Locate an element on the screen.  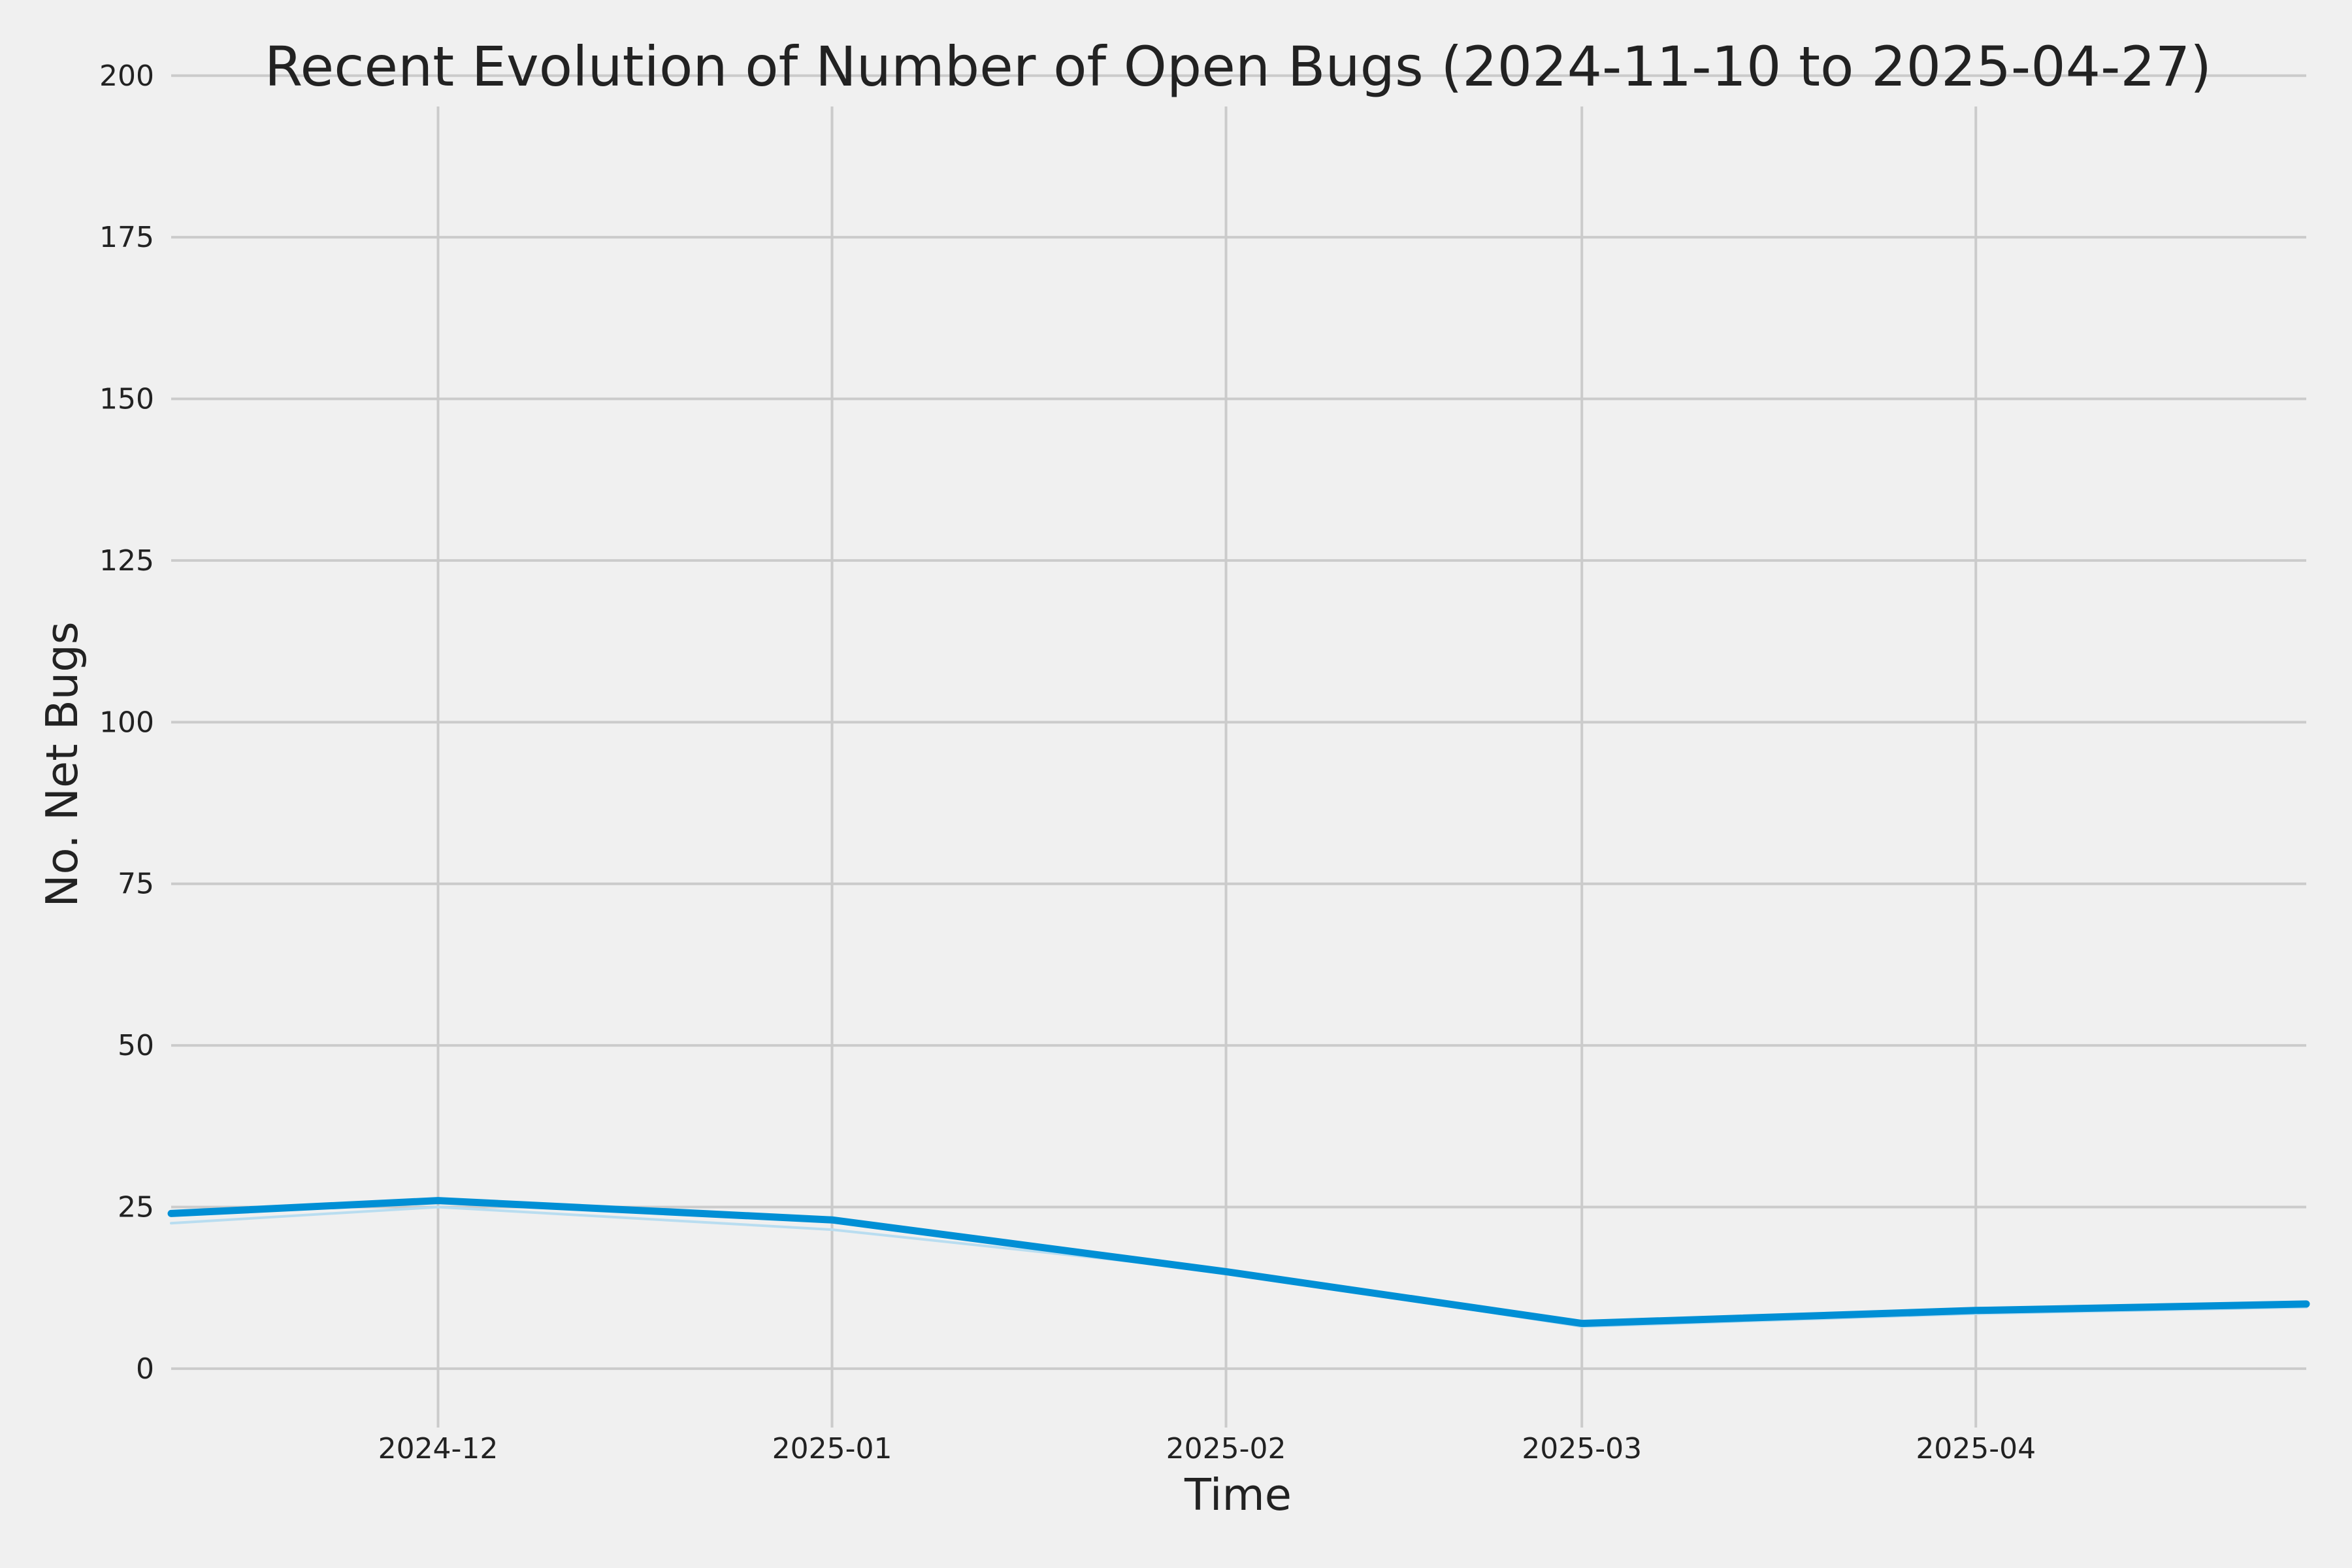
y-tick-labels: 0 25 50 75 100 125 150 175 200 is located at coordinates (126, 722).